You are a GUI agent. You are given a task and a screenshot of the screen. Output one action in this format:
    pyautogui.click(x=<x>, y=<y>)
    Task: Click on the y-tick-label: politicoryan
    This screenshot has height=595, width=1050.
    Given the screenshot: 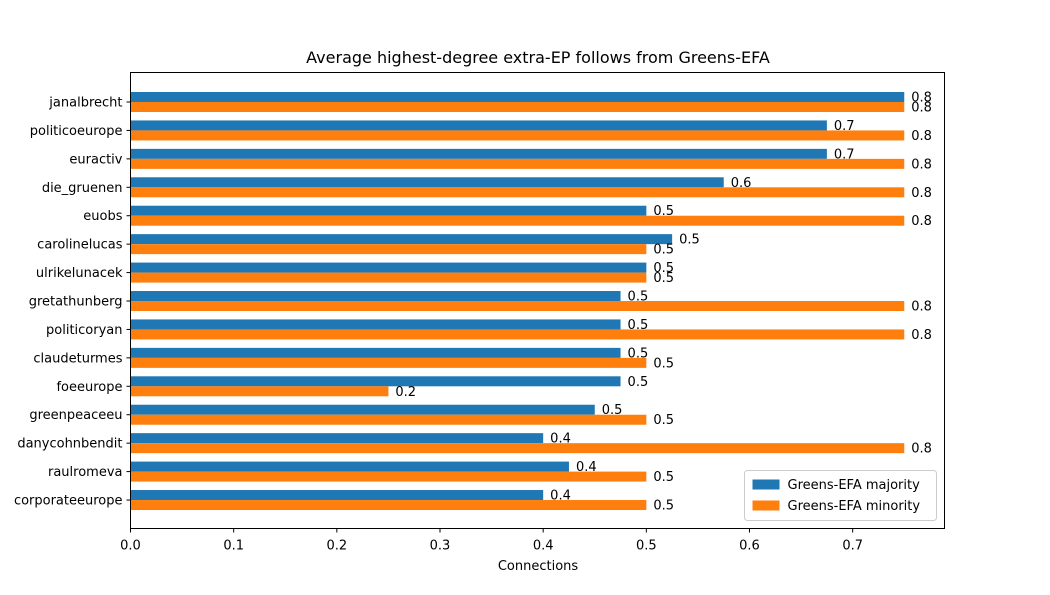 What is the action you would take?
    pyautogui.click(x=84, y=330)
    